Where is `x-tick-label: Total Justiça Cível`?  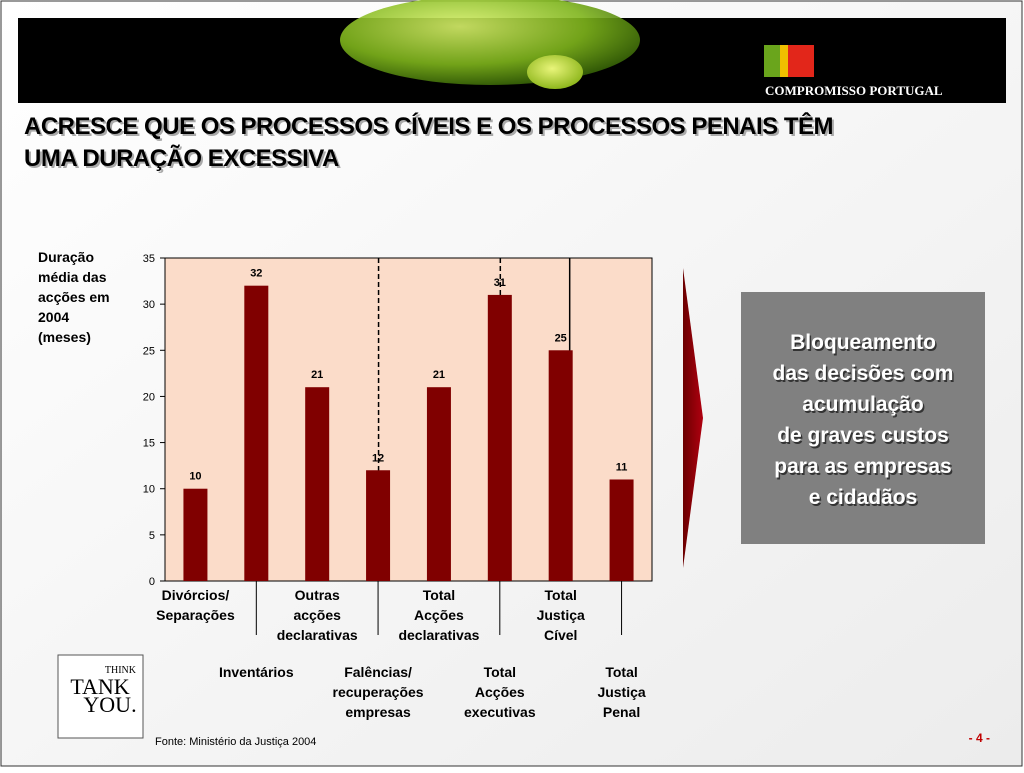
x-tick-label: Total Justiça Cível is located at coordinates (561, 615).